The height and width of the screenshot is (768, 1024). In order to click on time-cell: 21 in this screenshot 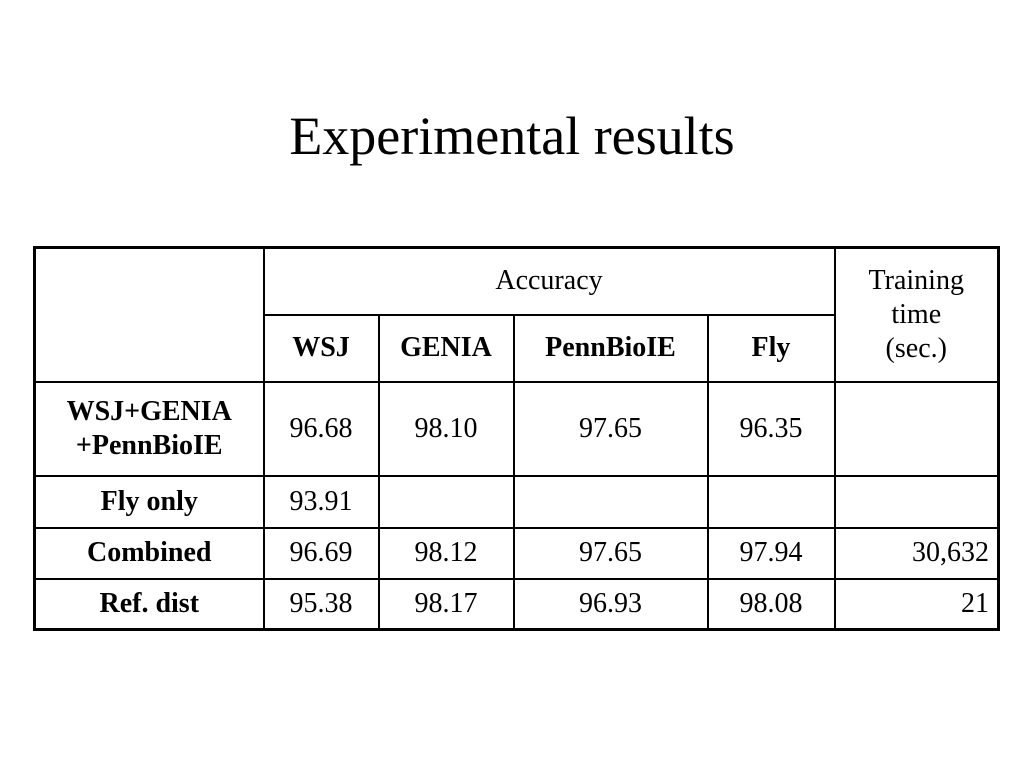, I will do `click(916, 604)`.